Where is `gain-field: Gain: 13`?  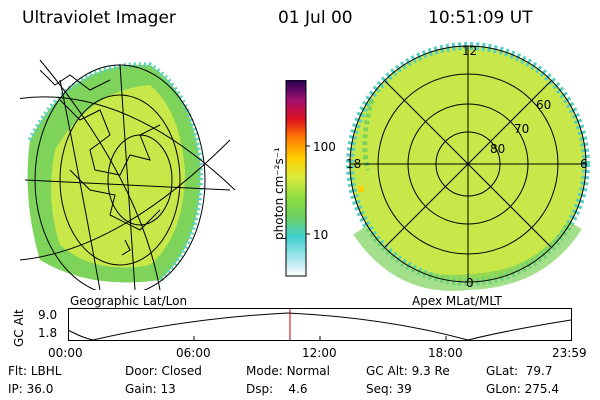
gain-field: Gain: 13 is located at coordinates (150, 389).